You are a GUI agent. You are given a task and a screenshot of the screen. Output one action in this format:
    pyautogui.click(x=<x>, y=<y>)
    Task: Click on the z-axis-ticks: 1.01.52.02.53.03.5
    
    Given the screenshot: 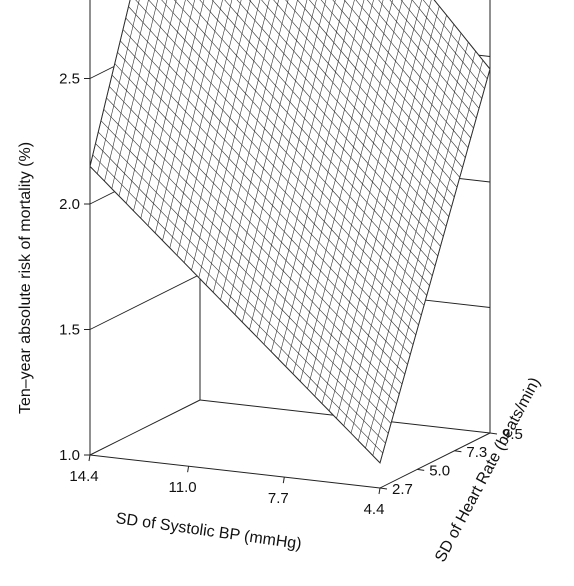 What is the action you would take?
    pyautogui.click(x=74, y=267)
    